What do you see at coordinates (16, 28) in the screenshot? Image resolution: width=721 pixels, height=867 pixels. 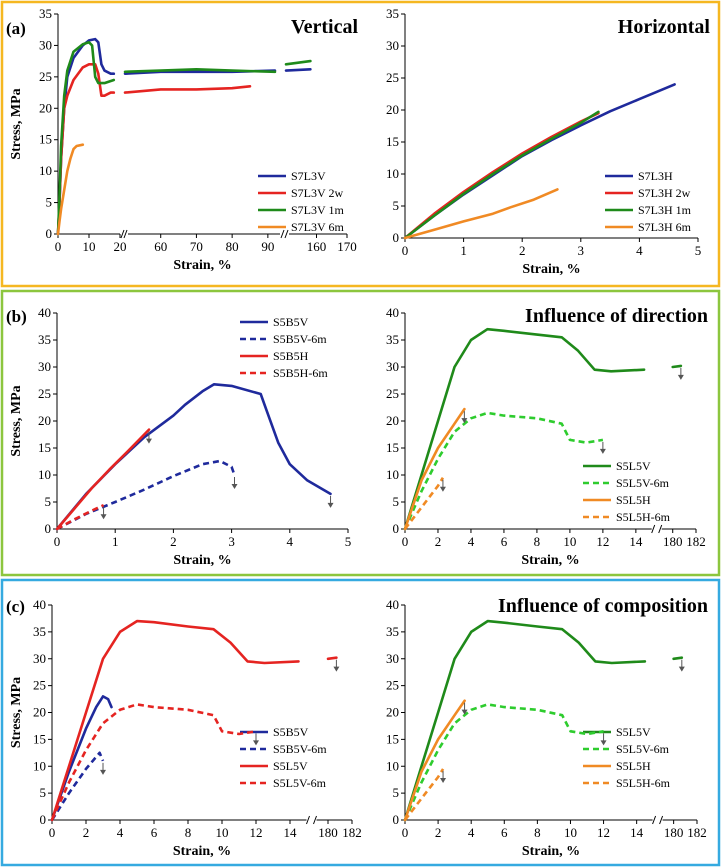 I see `panel-label: (a)` at bounding box center [16, 28].